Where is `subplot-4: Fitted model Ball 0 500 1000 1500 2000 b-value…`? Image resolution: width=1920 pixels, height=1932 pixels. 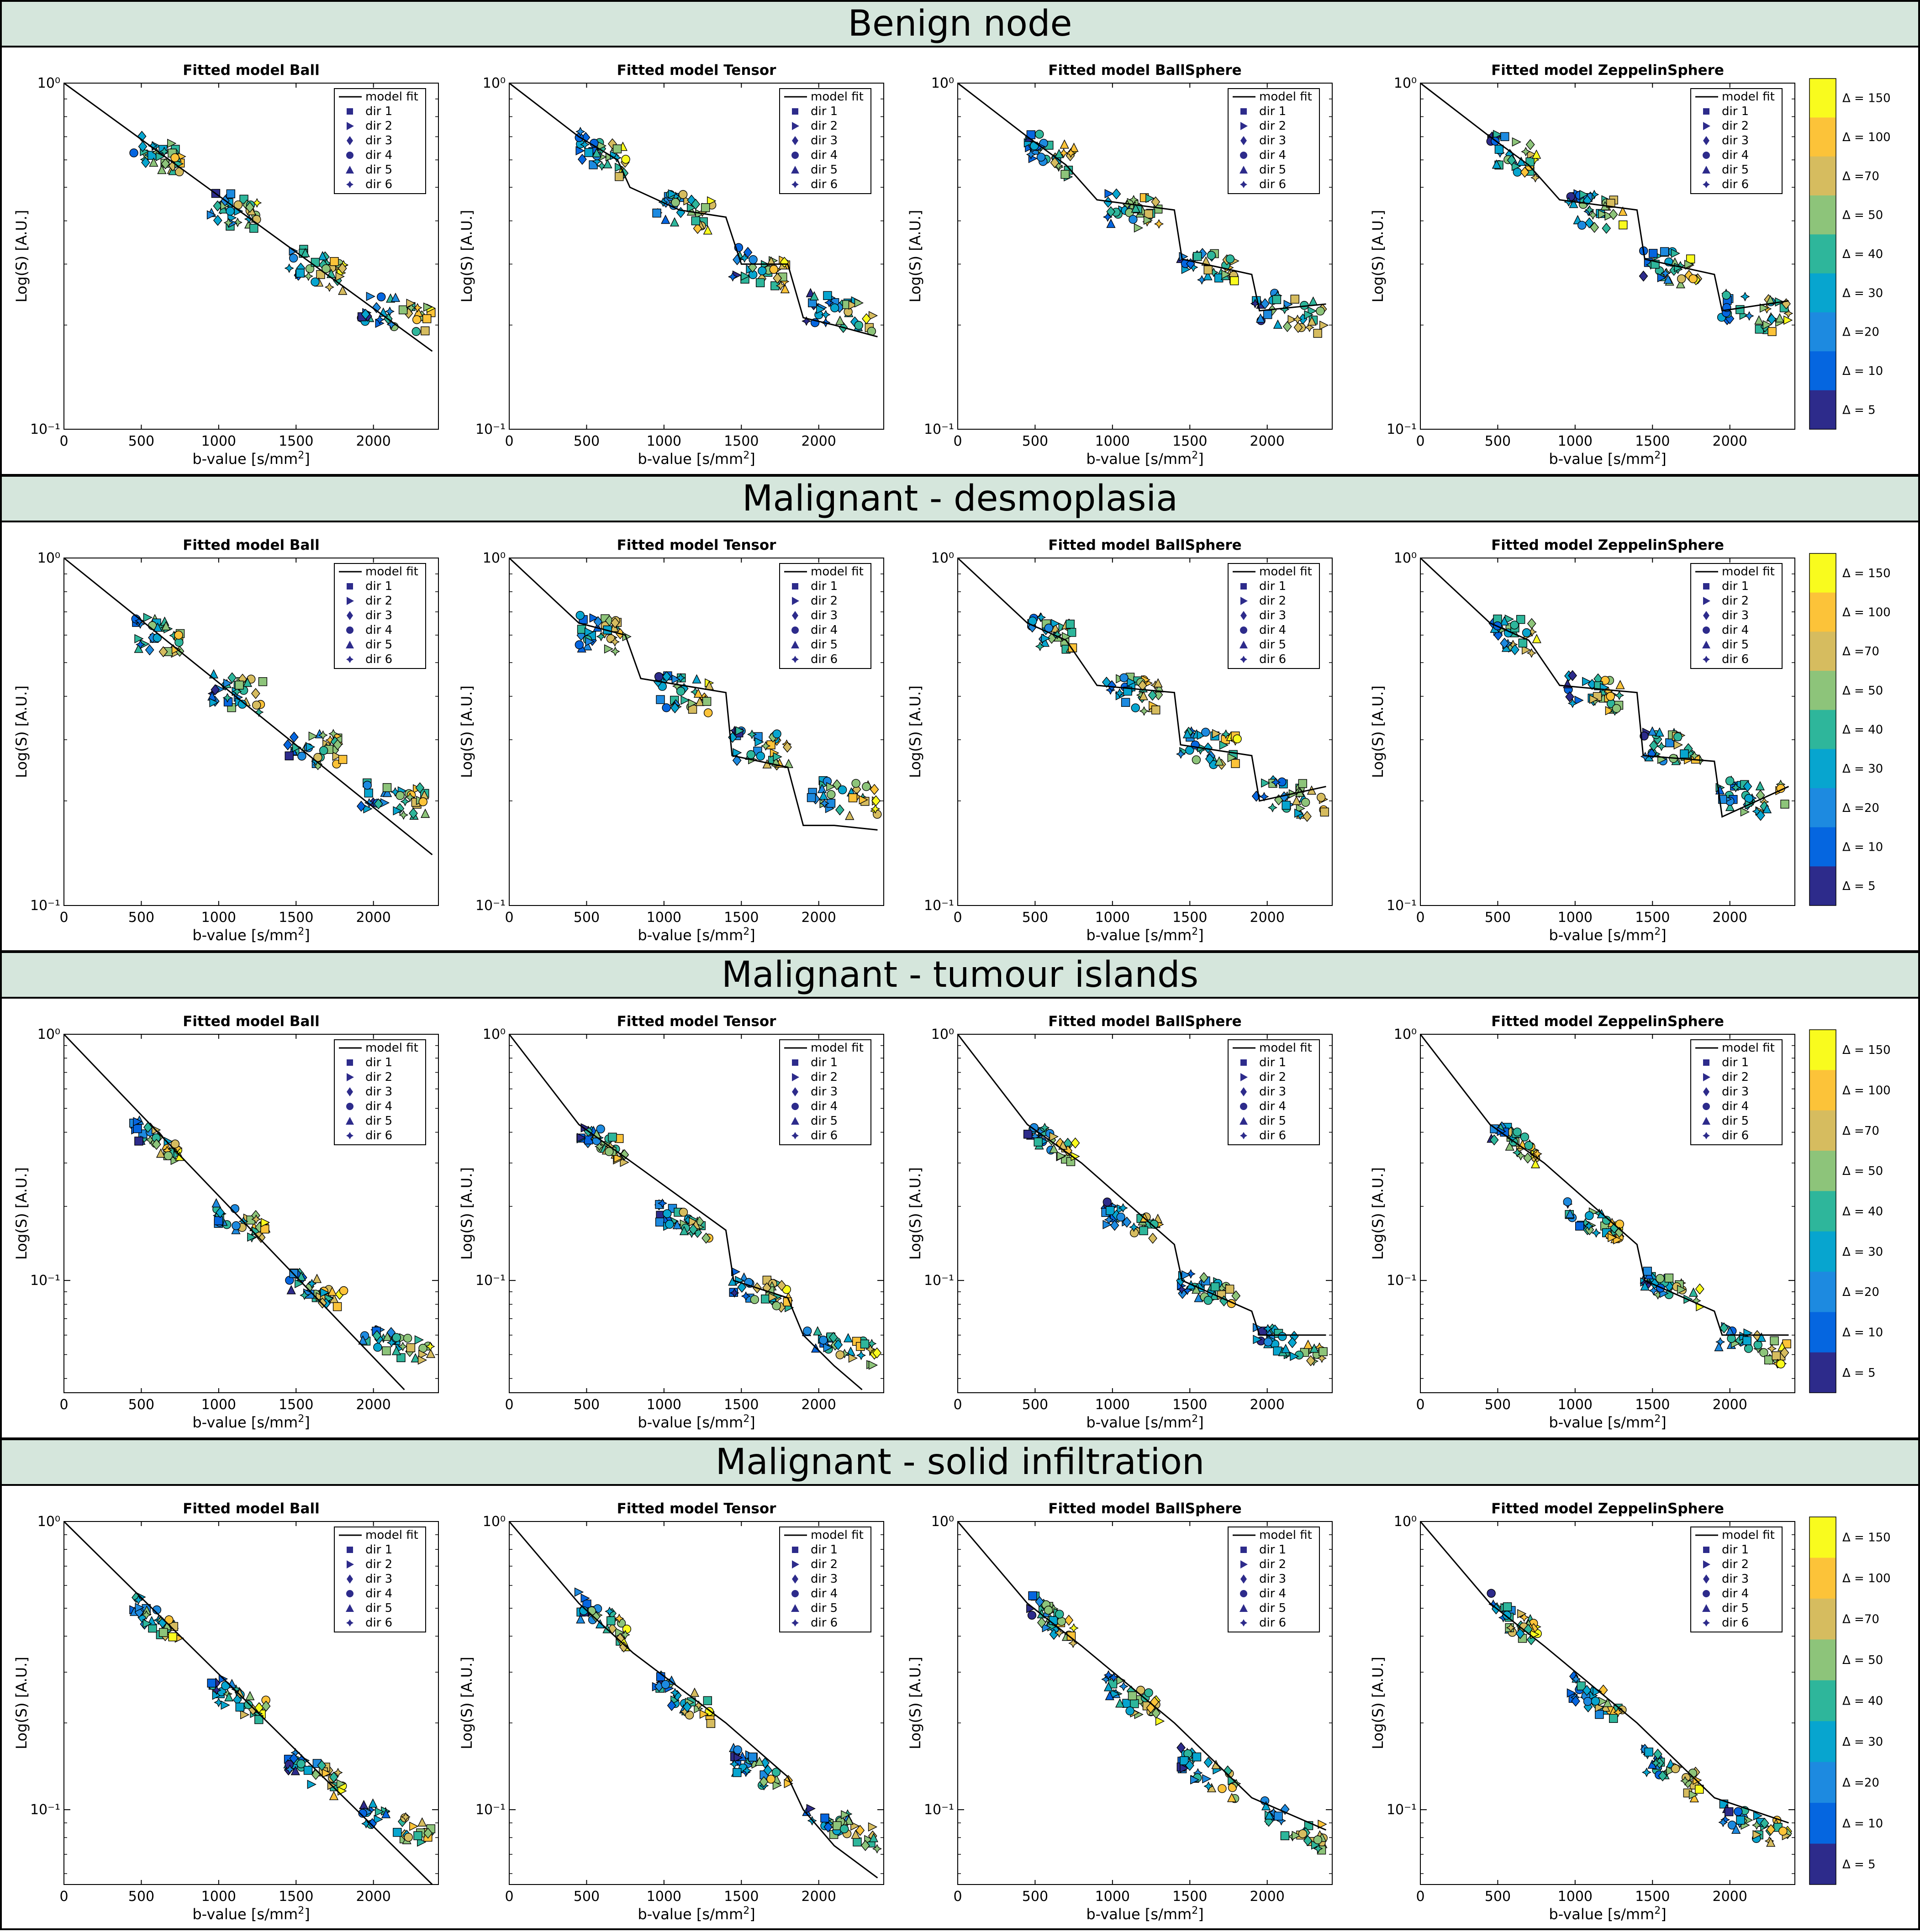
subplot-4: Fitted model Ball 0 500 1000 1500 2000 b-value… is located at coordinates (226, 740).